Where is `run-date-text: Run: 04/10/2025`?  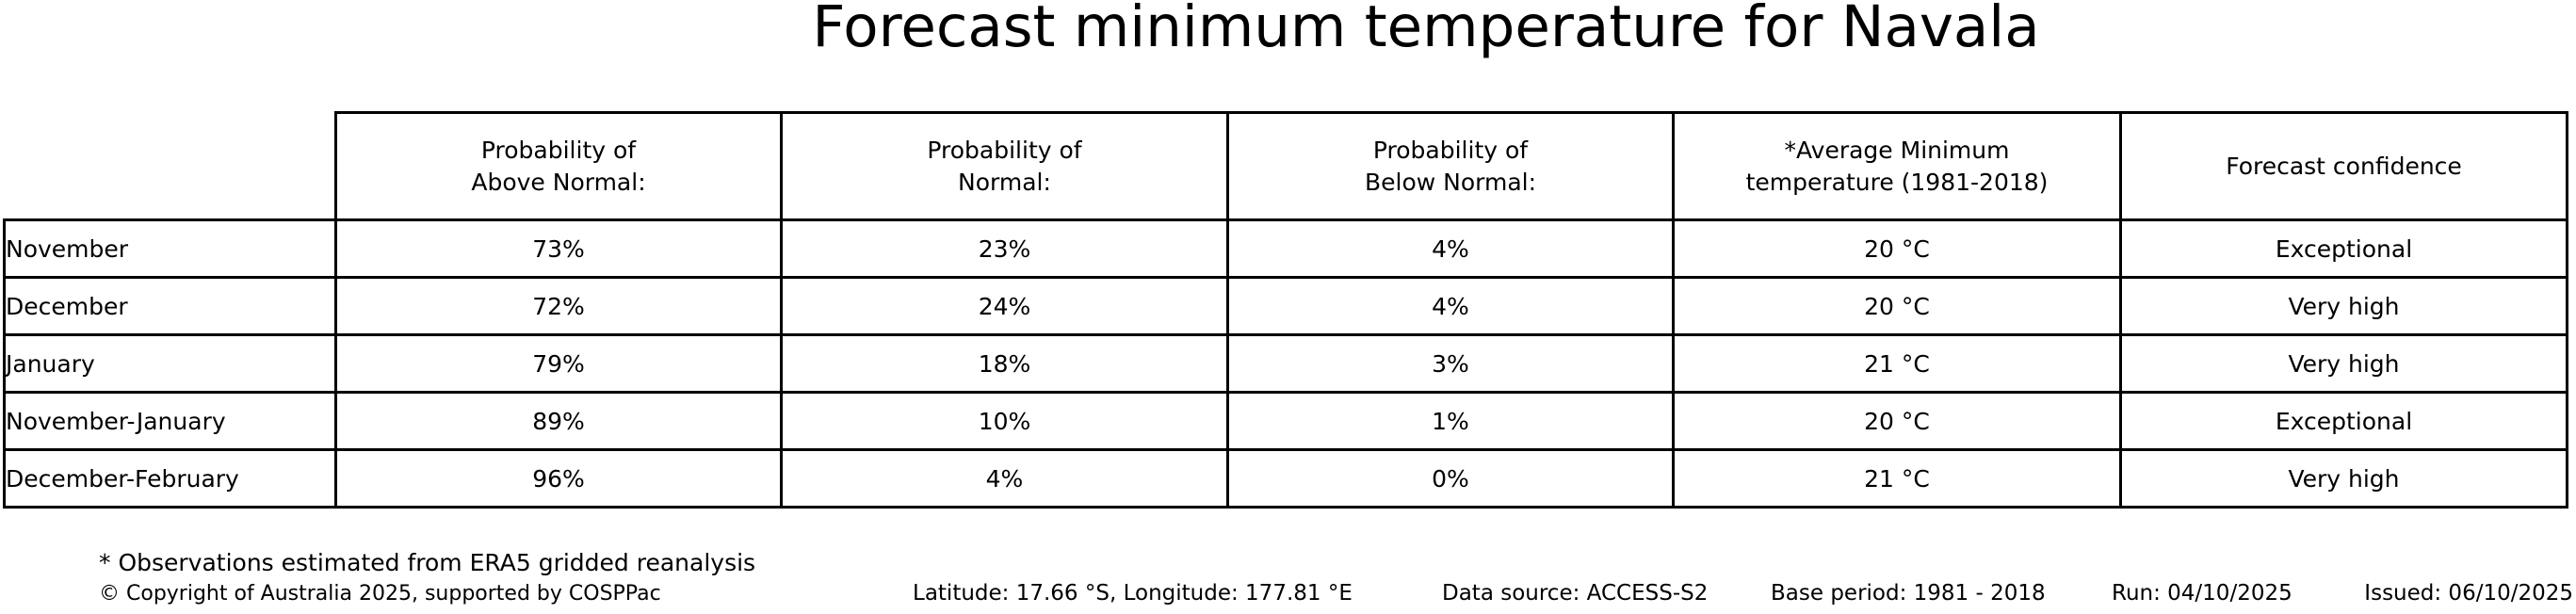 run-date-text: Run: 04/10/2025 is located at coordinates (2202, 593).